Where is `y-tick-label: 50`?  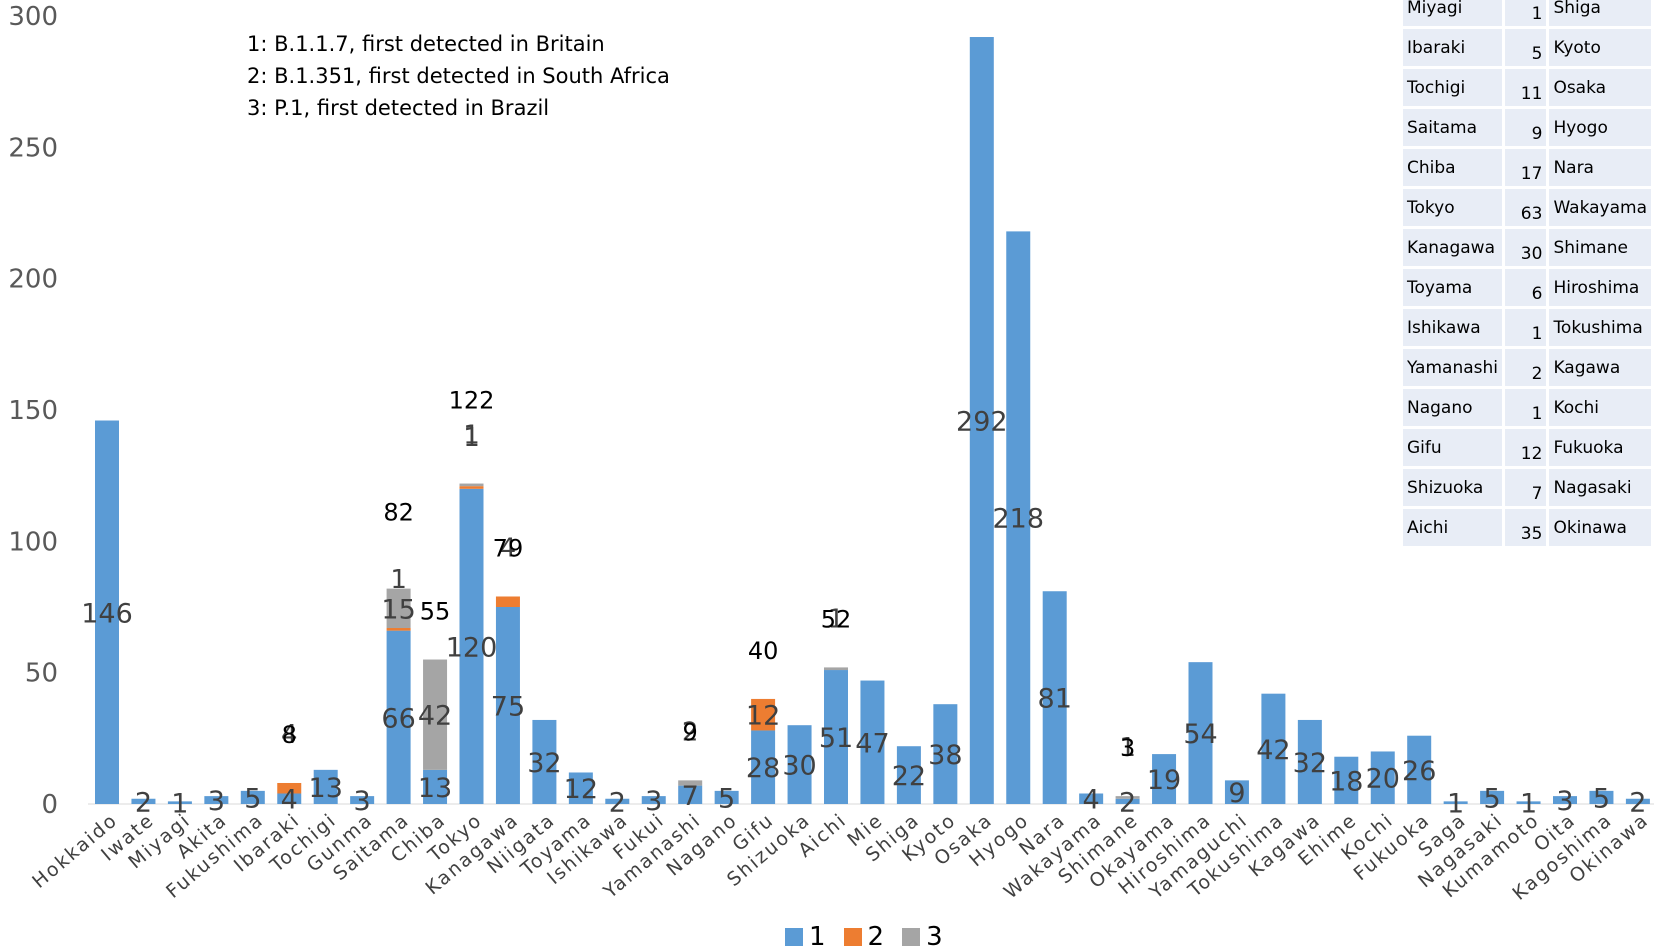
y-tick-label: 50 is located at coordinates (41, 674).